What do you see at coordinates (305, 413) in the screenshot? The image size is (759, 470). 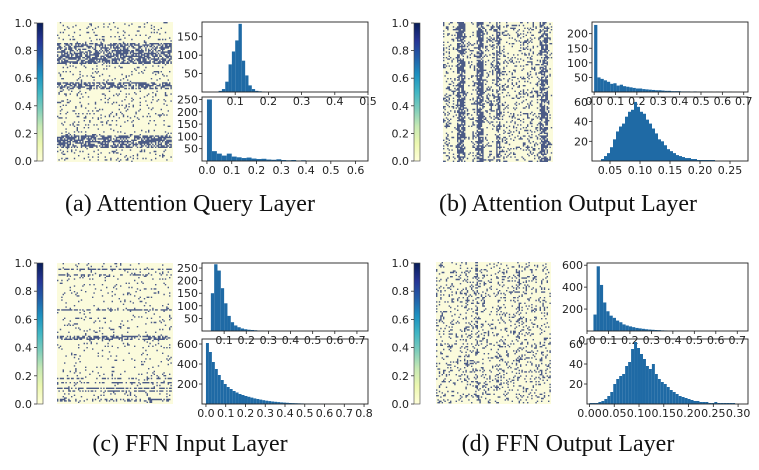 I see `x-tick-label: 0.5` at bounding box center [305, 413].